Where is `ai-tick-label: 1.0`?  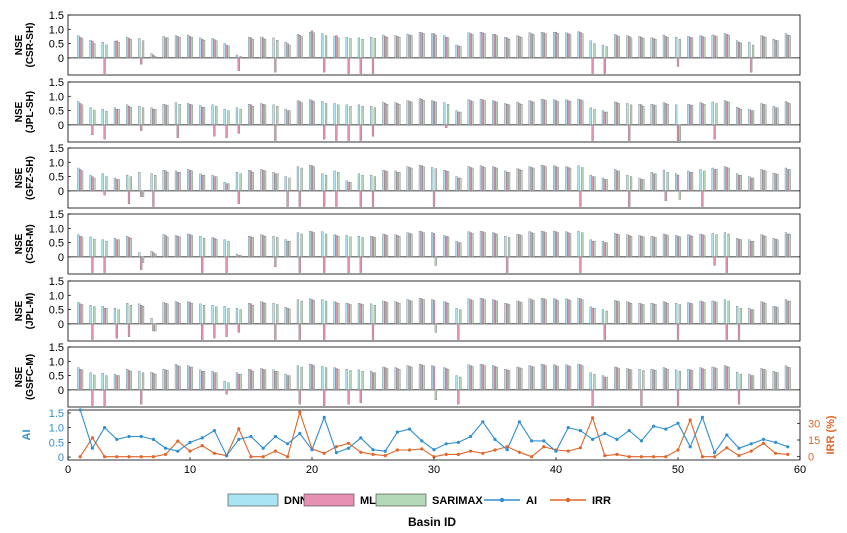 ai-tick-label: 1.0 is located at coordinates (56, 429).